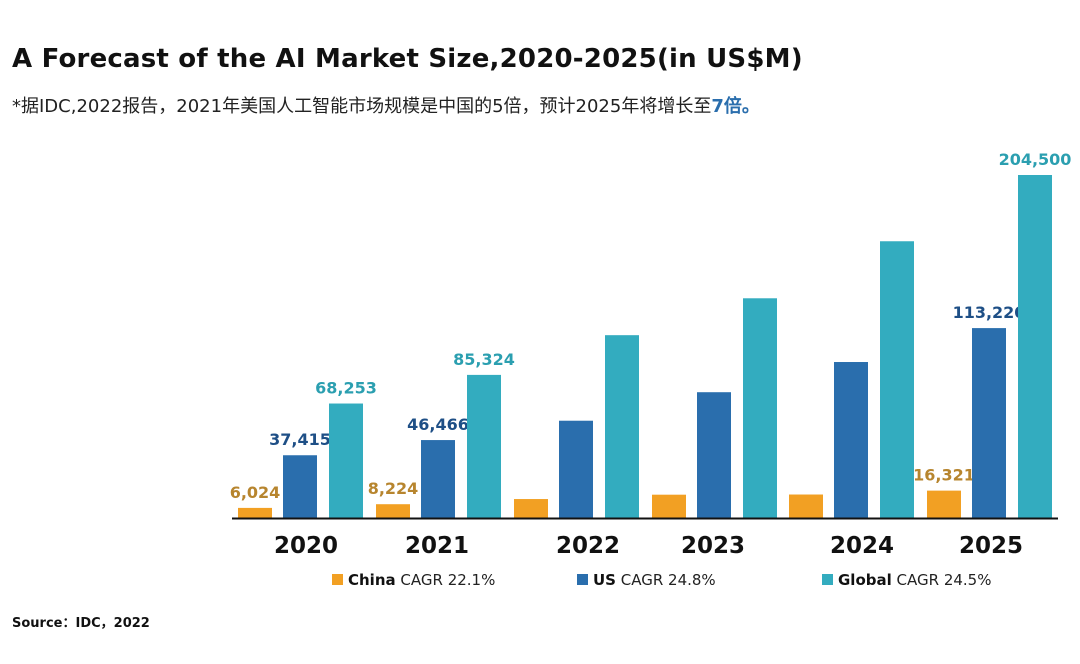  What do you see at coordinates (393, 511) in the screenshot?
I see `bar-china-2021` at bounding box center [393, 511].